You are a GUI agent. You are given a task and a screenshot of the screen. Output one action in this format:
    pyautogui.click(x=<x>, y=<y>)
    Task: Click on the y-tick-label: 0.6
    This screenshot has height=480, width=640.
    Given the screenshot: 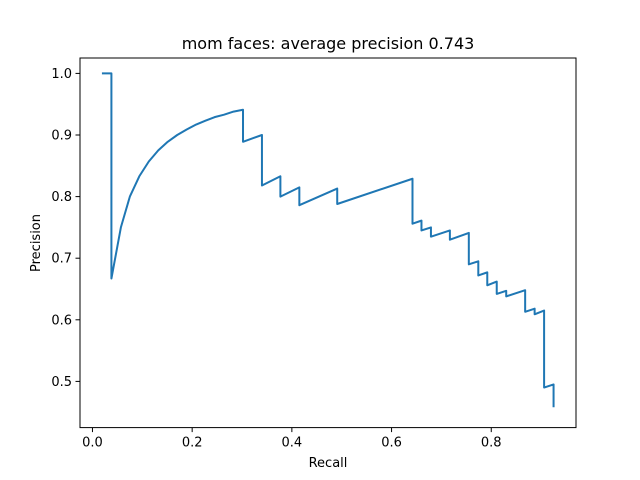 What is the action you would take?
    pyautogui.click(x=61, y=320)
    